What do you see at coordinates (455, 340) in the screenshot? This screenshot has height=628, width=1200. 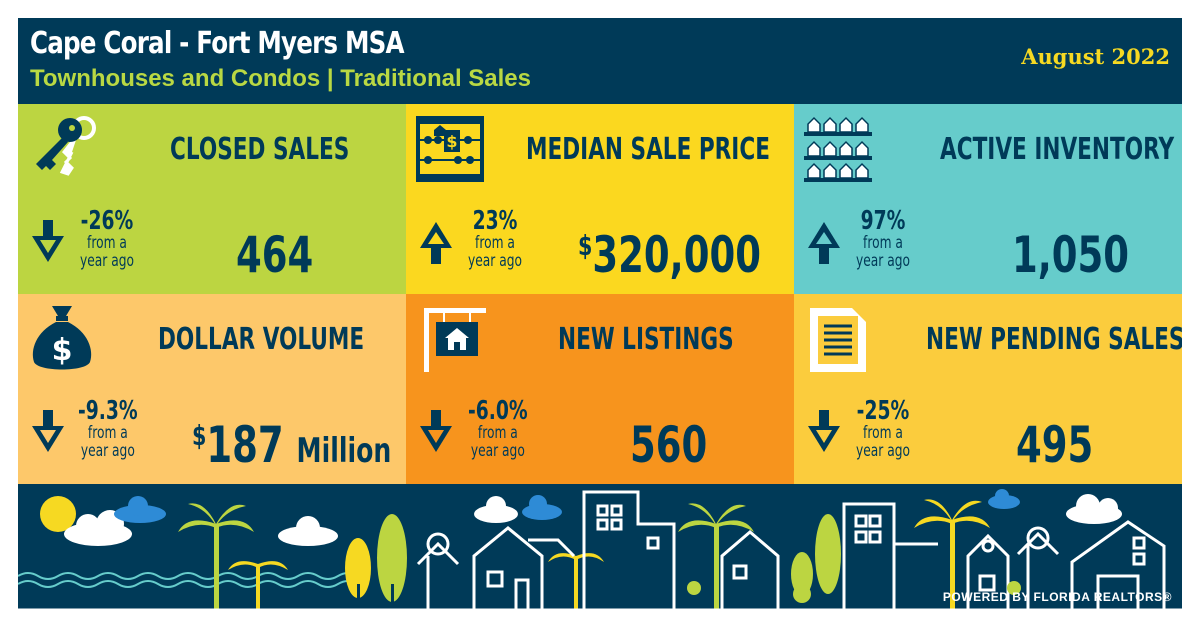 I see `for-sale-sign-icon` at bounding box center [455, 340].